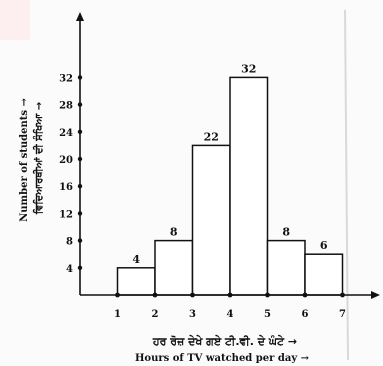 This screenshot has width=383, height=366. What do you see at coordinates (211, 136) in the screenshot?
I see `bar-value-label: 22` at bounding box center [211, 136].